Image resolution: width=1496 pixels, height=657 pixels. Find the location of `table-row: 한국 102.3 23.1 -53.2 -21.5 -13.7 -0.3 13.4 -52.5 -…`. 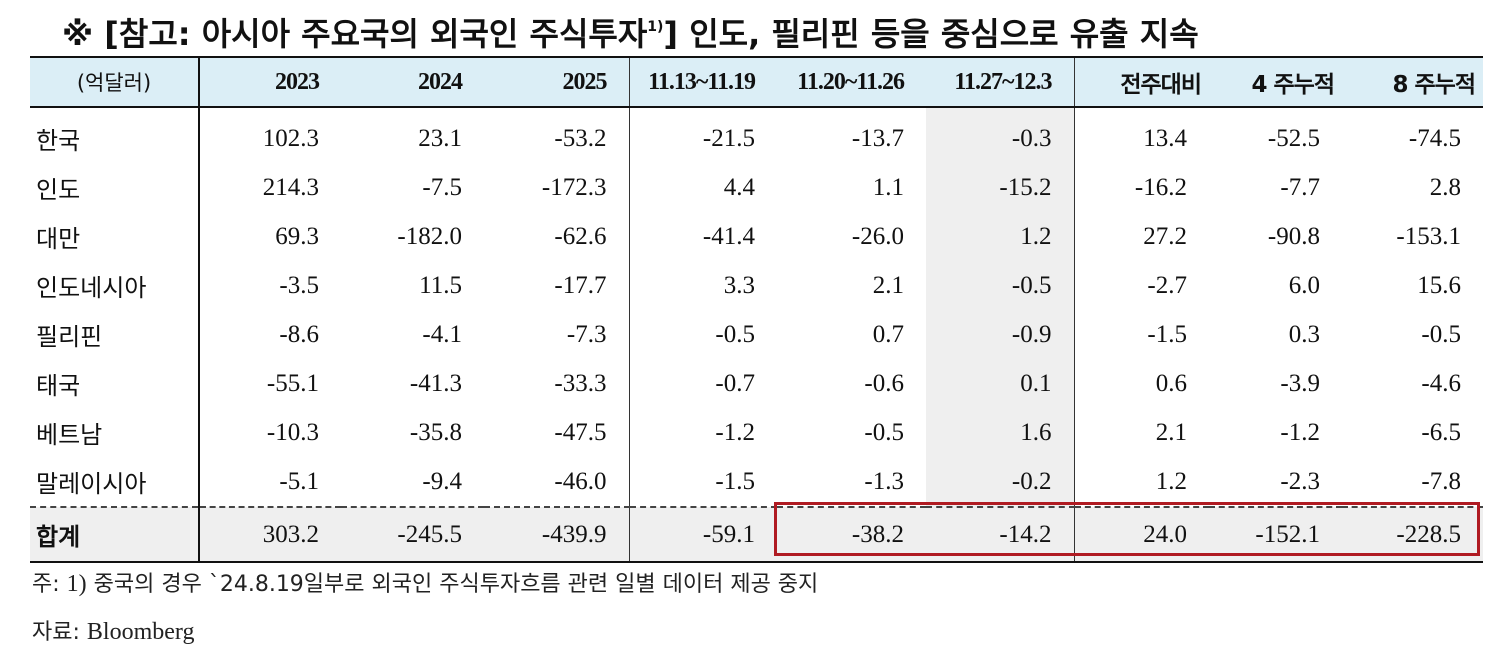

table-row: 한국 102.3 23.1 -53.2 -21.5 -13.7 -0.3 13.4 -52.5 -… is located at coordinates (756, 135).